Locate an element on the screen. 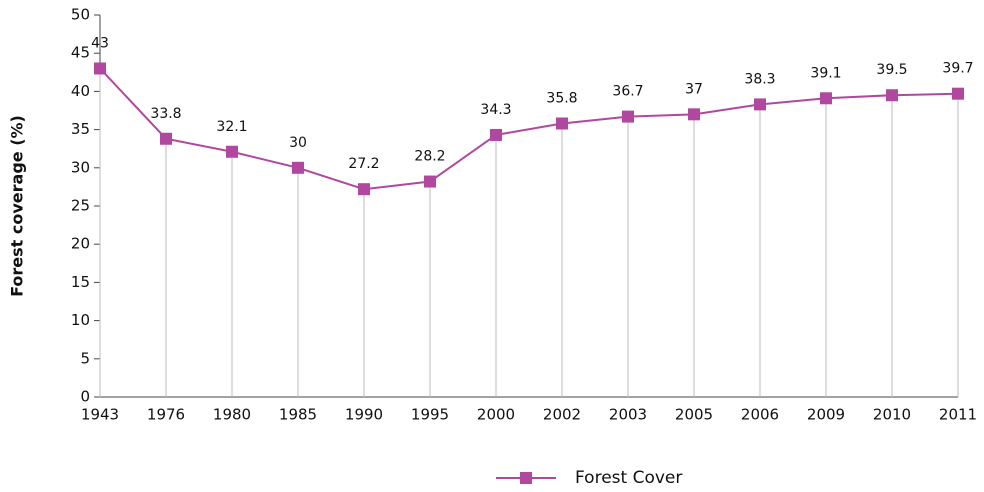  x-tick-label: 2009 is located at coordinates (826, 415).